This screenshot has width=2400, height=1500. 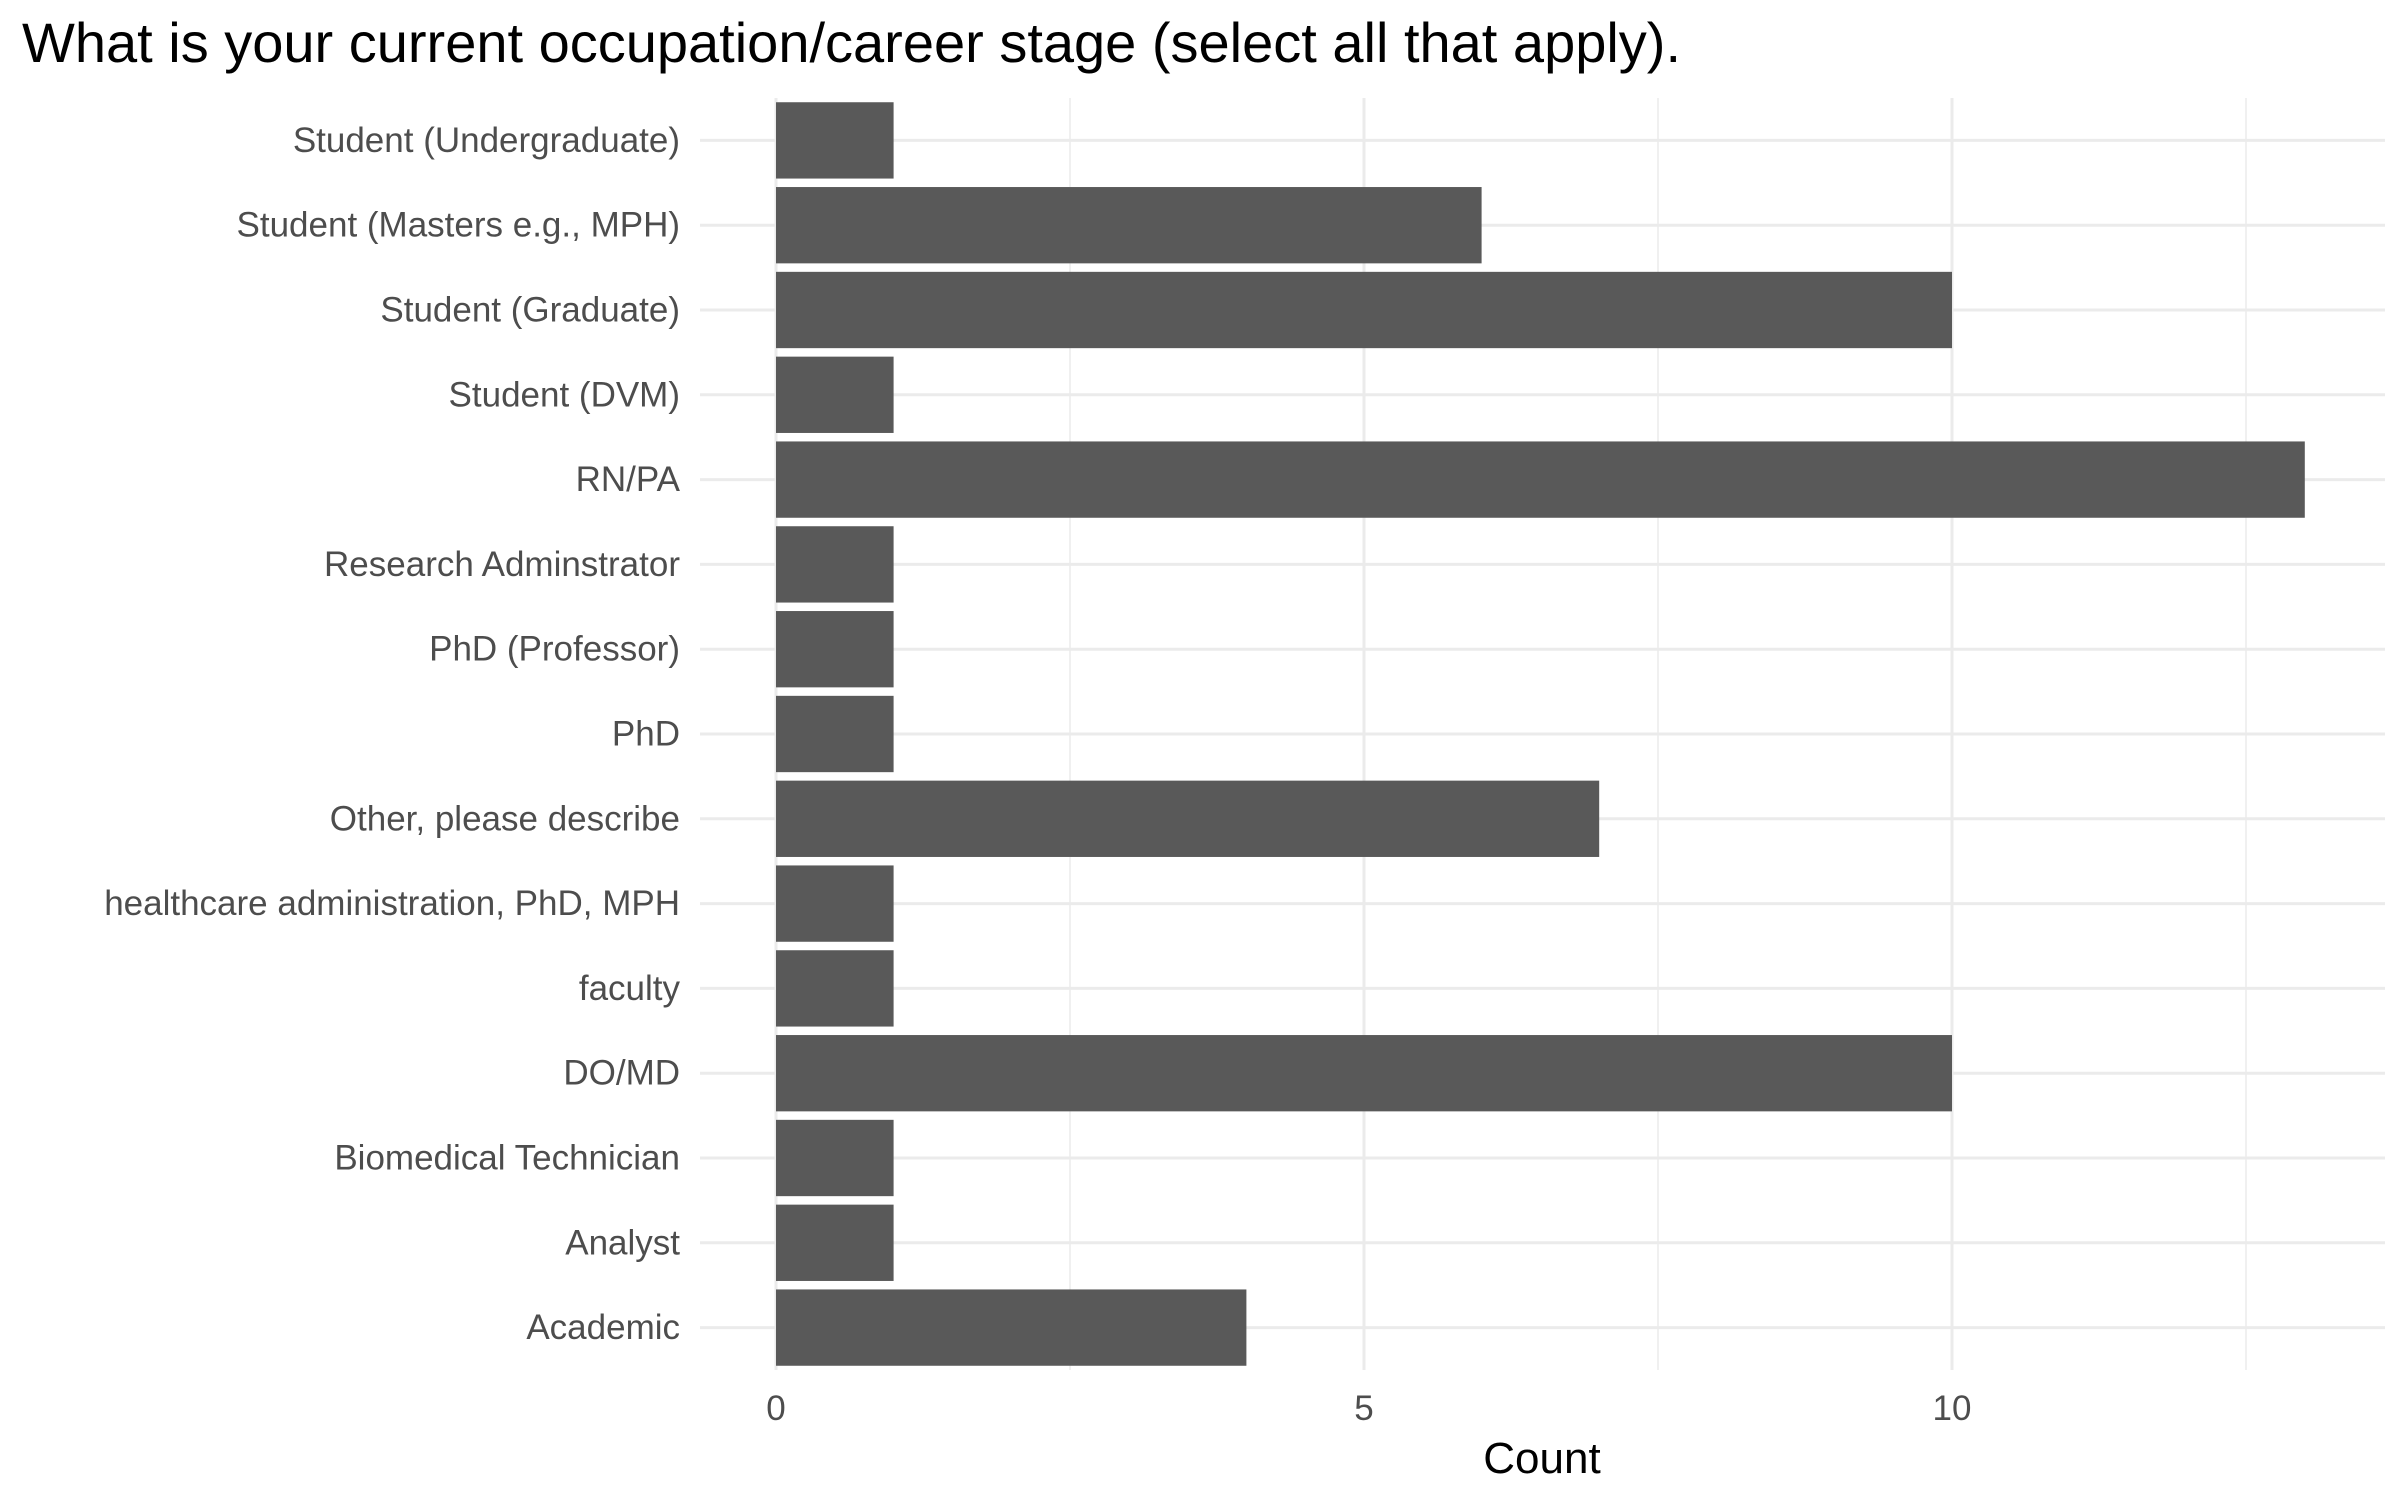 I want to click on category-label-8: Other, please describe, so click(x=505, y=818).